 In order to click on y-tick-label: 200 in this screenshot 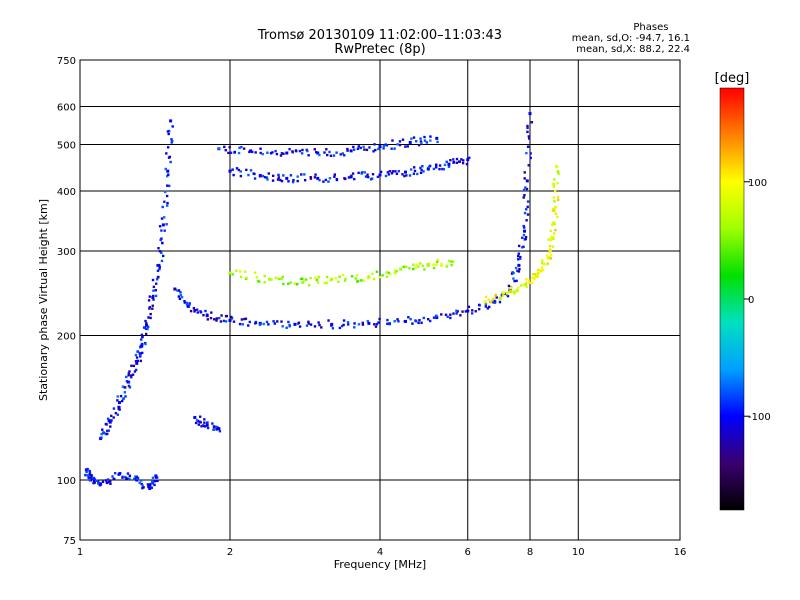, I will do `click(66, 337)`.